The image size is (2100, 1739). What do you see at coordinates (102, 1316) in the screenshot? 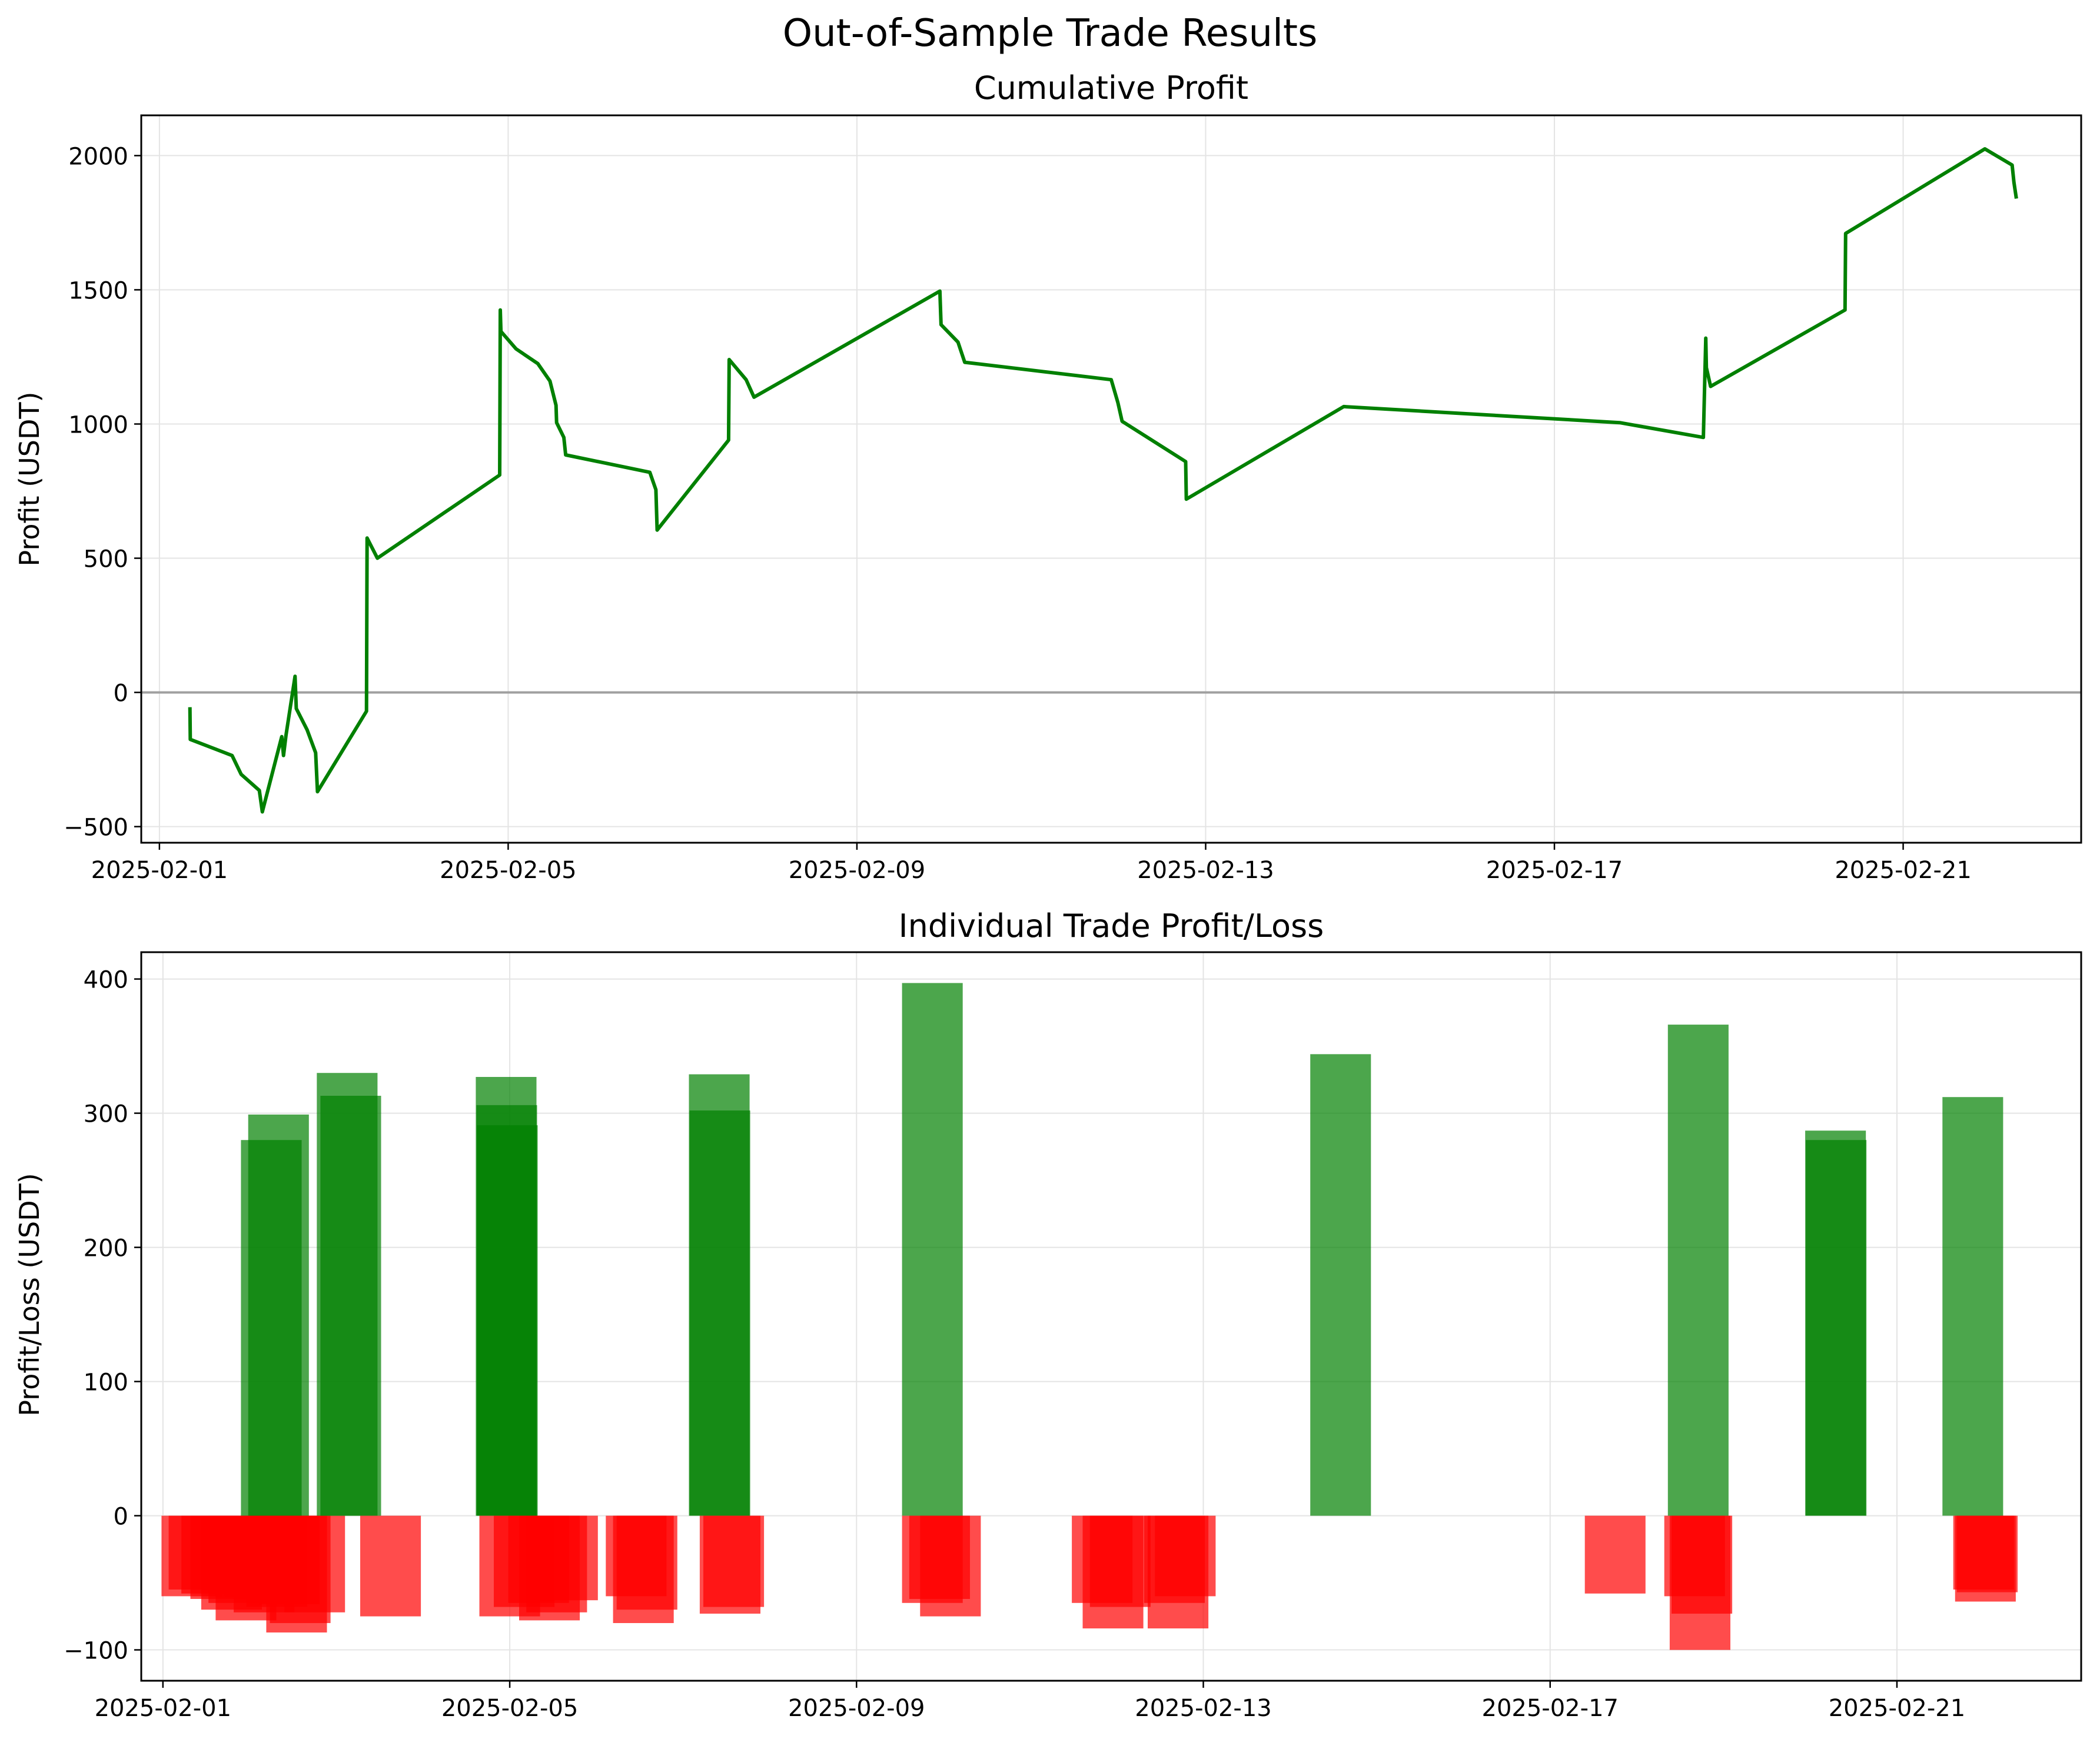
I see `trade-pnl-y-ticks: −100 0 100 200 300 400` at bounding box center [102, 1316].